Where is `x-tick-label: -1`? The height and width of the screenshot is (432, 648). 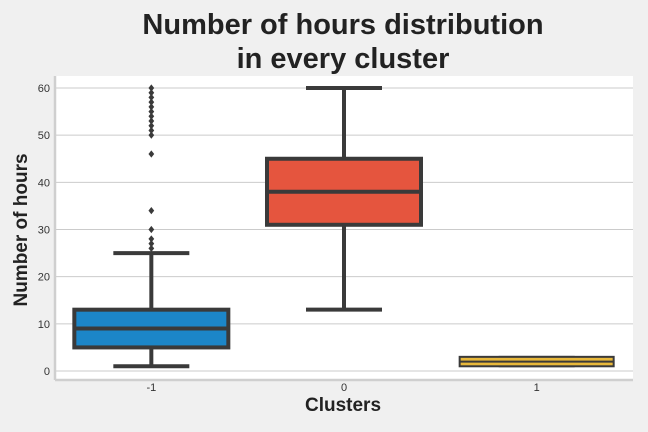 x-tick-label: -1 is located at coordinates (151, 388).